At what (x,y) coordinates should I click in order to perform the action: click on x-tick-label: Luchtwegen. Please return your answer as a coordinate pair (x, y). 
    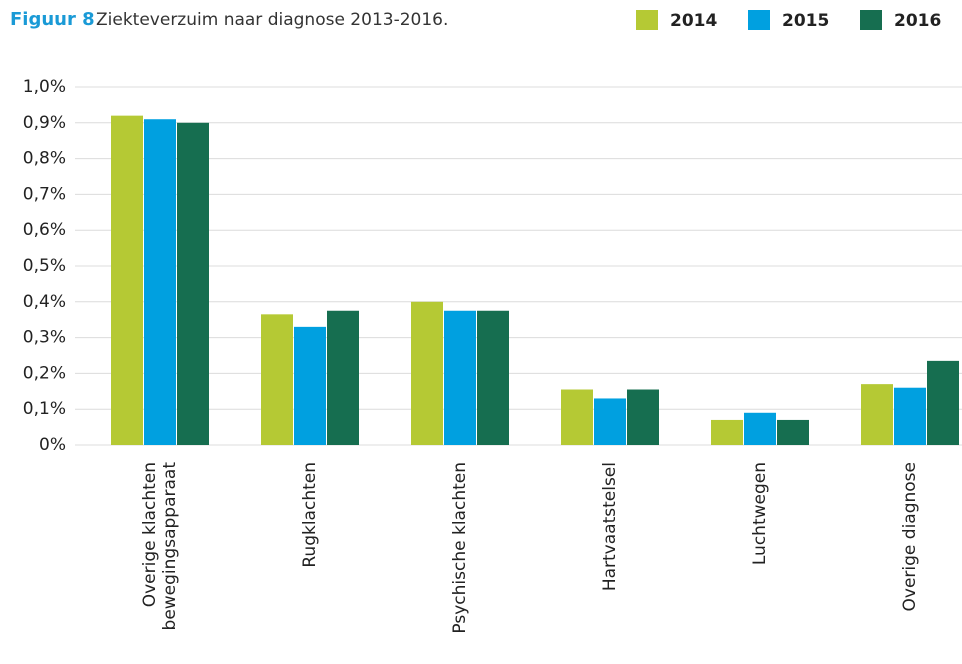
    Looking at the image, I should click on (760, 513).